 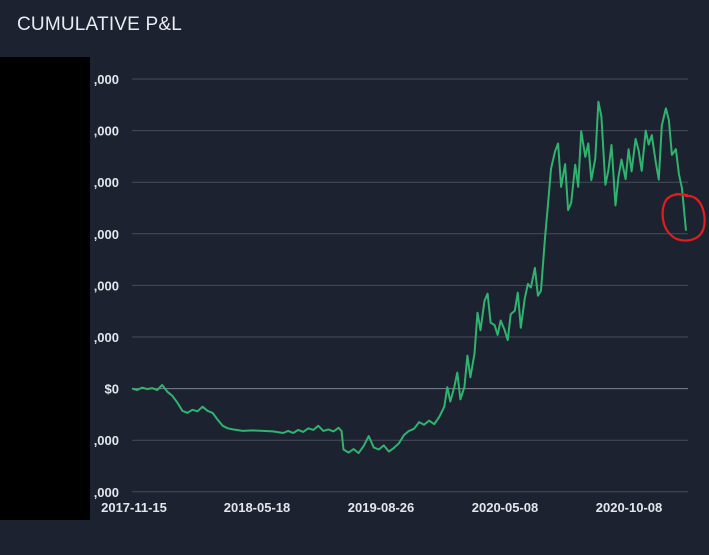 I want to click on x-tick-label: 2019-08-26, so click(x=381, y=507).